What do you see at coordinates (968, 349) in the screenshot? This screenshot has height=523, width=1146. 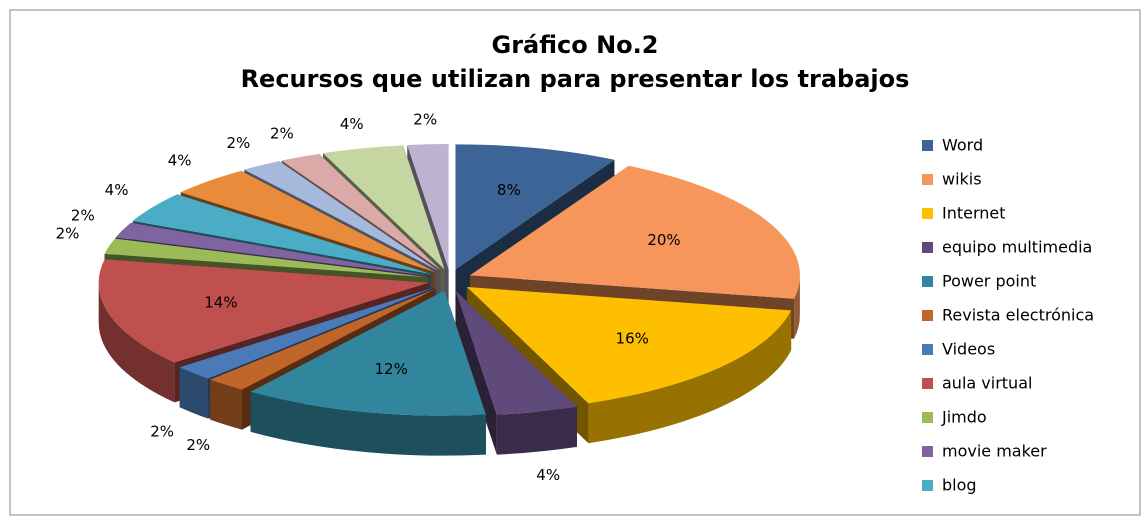 I see `legend-label: Videos` at bounding box center [968, 349].